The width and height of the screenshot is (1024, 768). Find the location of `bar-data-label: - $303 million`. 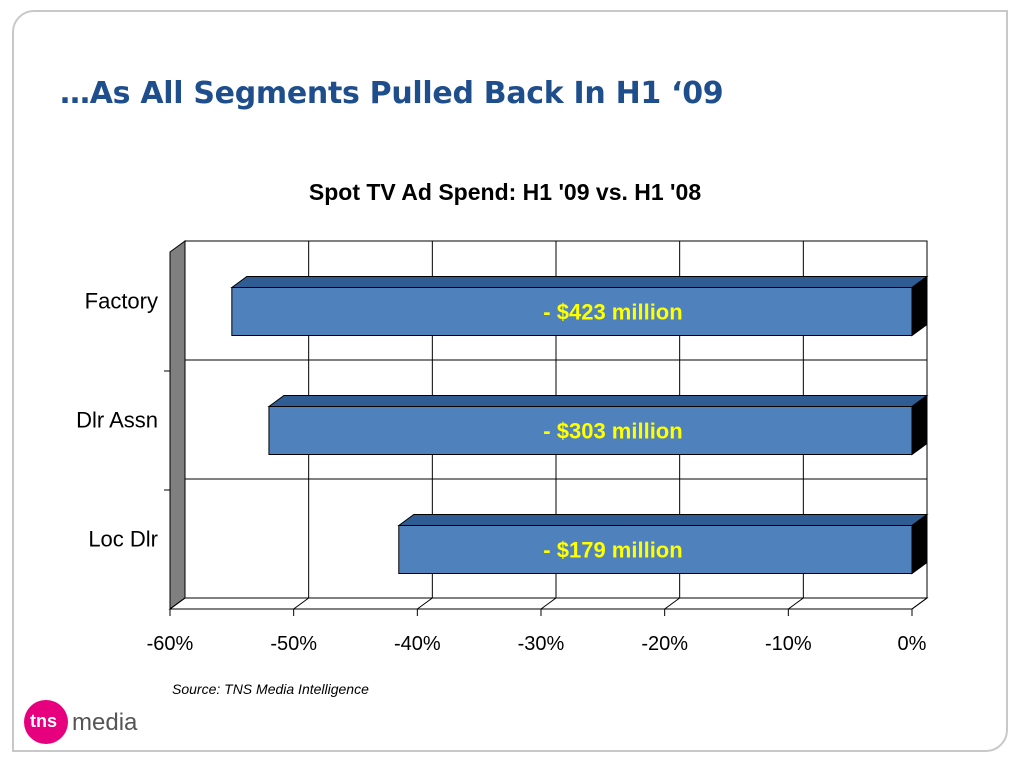

bar-data-label: - $303 million is located at coordinates (612, 431).